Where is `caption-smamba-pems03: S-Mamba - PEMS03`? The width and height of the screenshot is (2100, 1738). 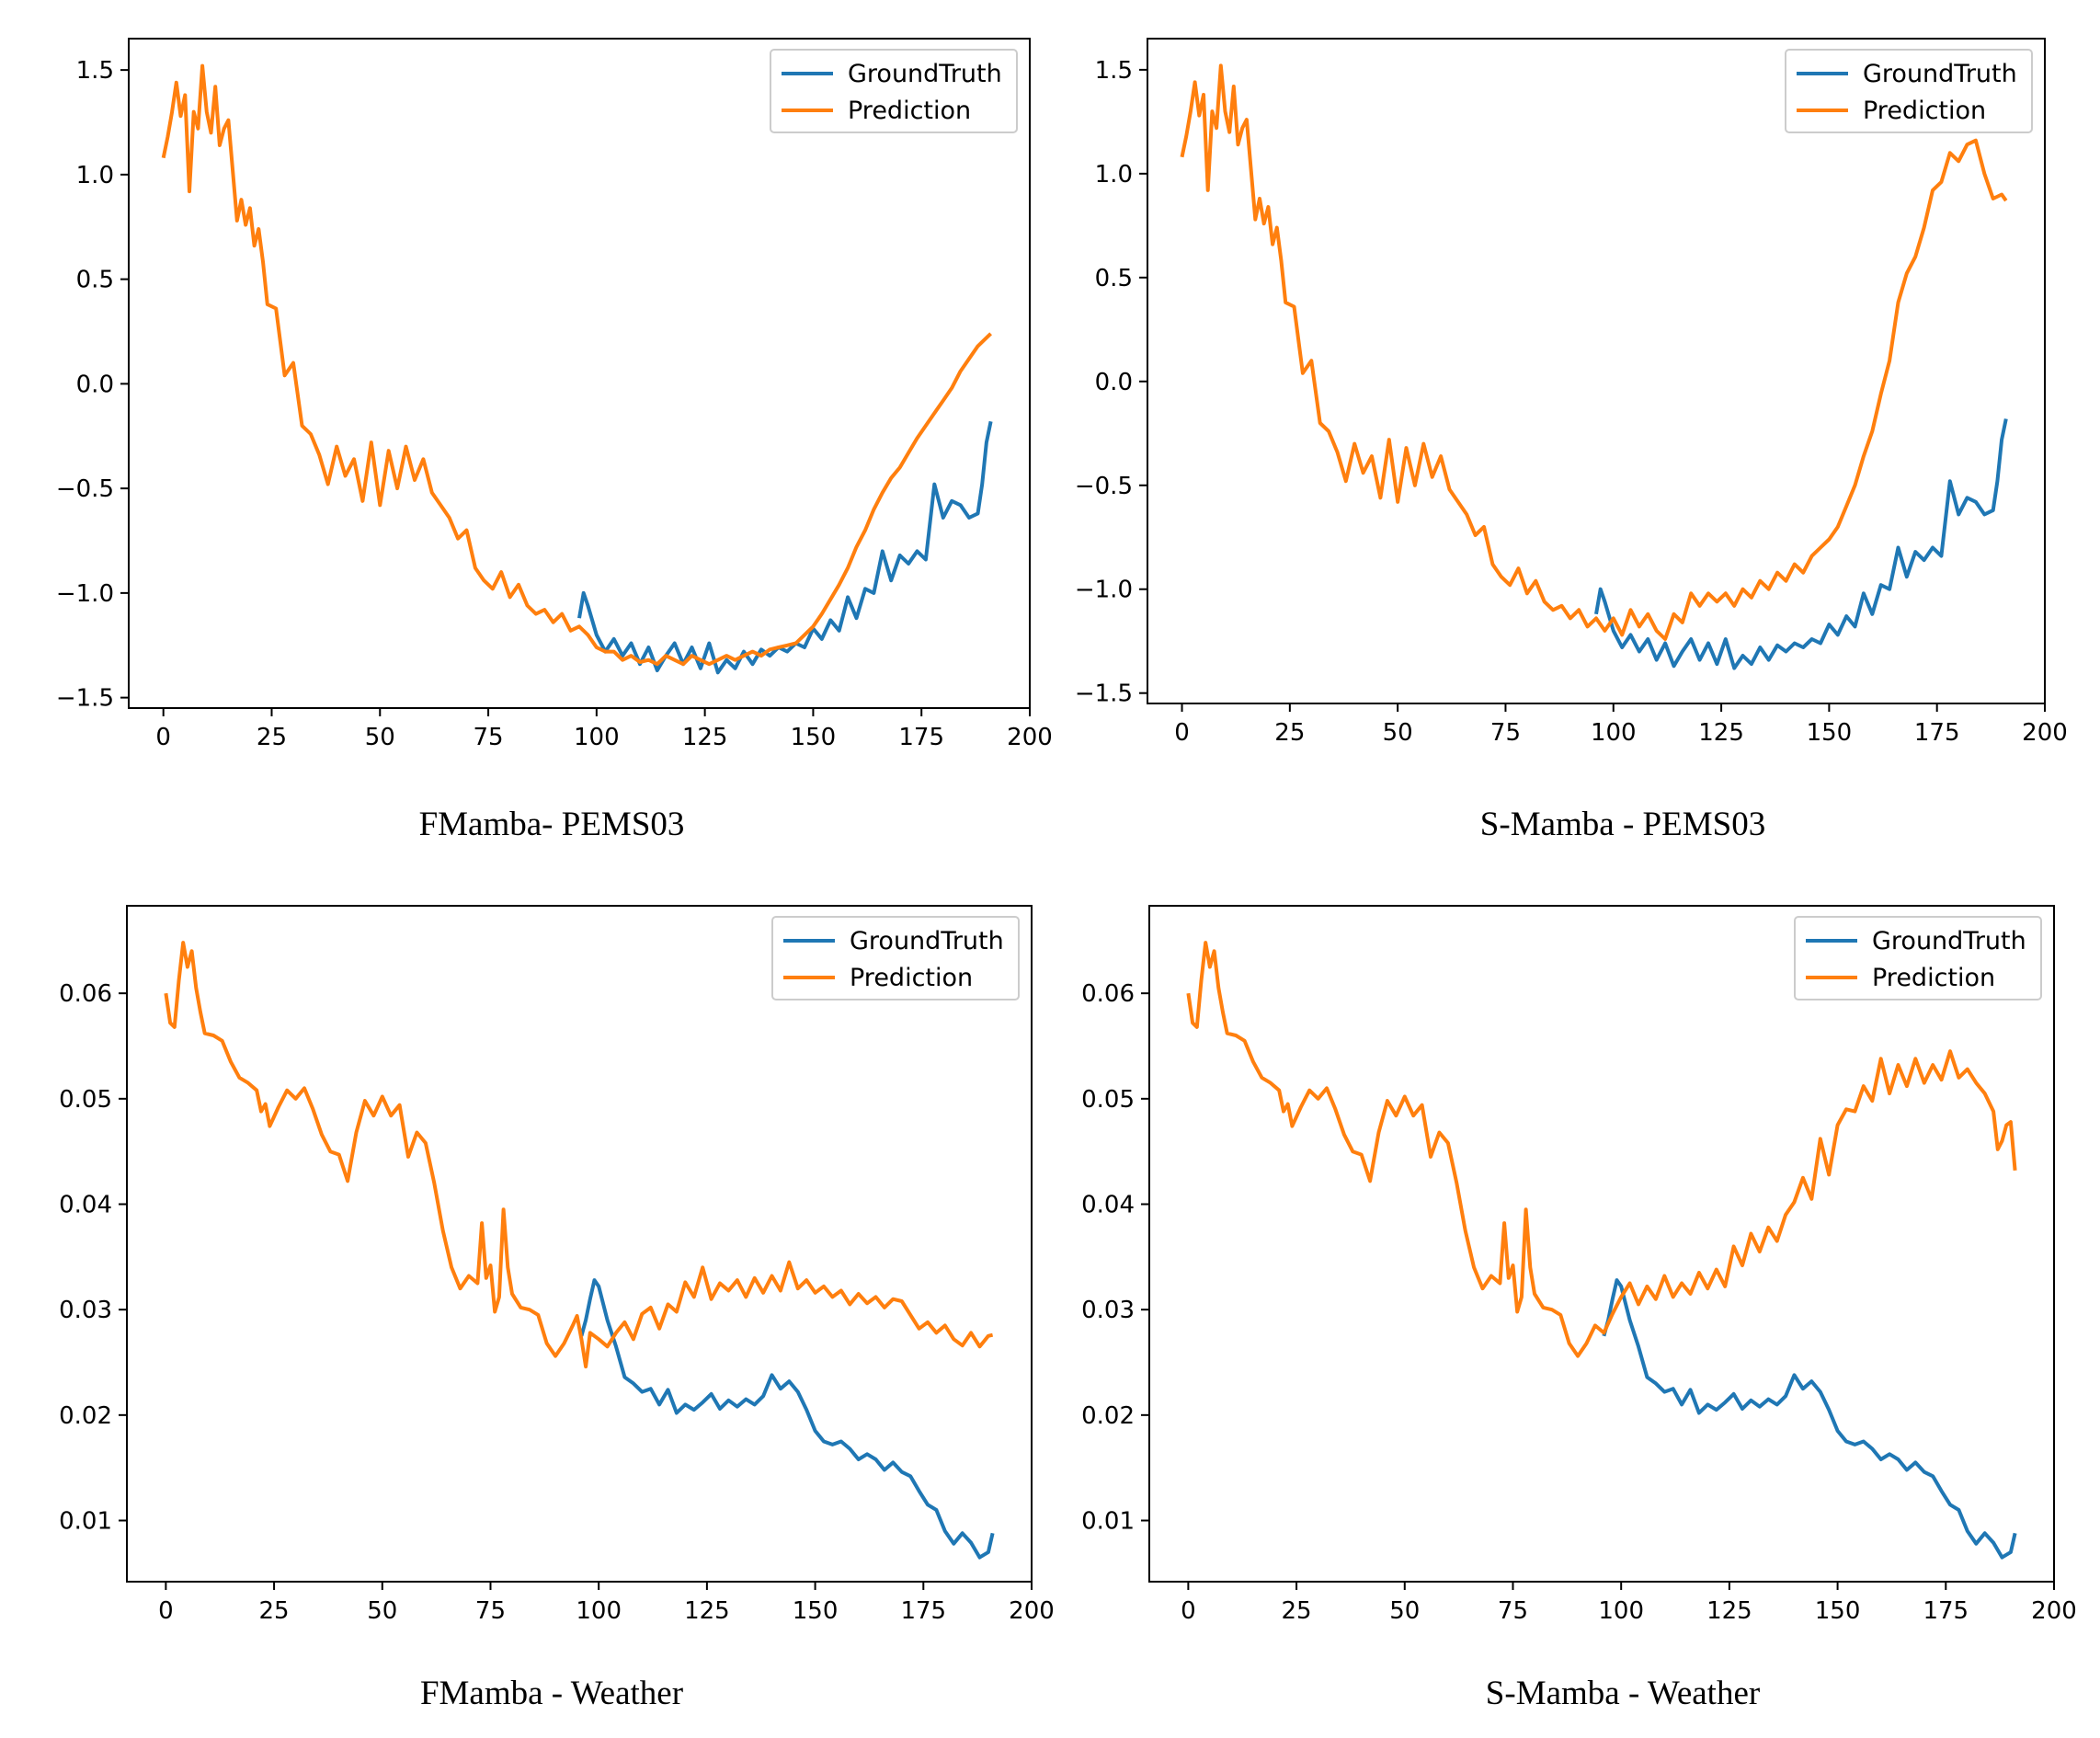 caption-smamba-pems03: S-Mamba - PEMS03 is located at coordinates (1622, 825).